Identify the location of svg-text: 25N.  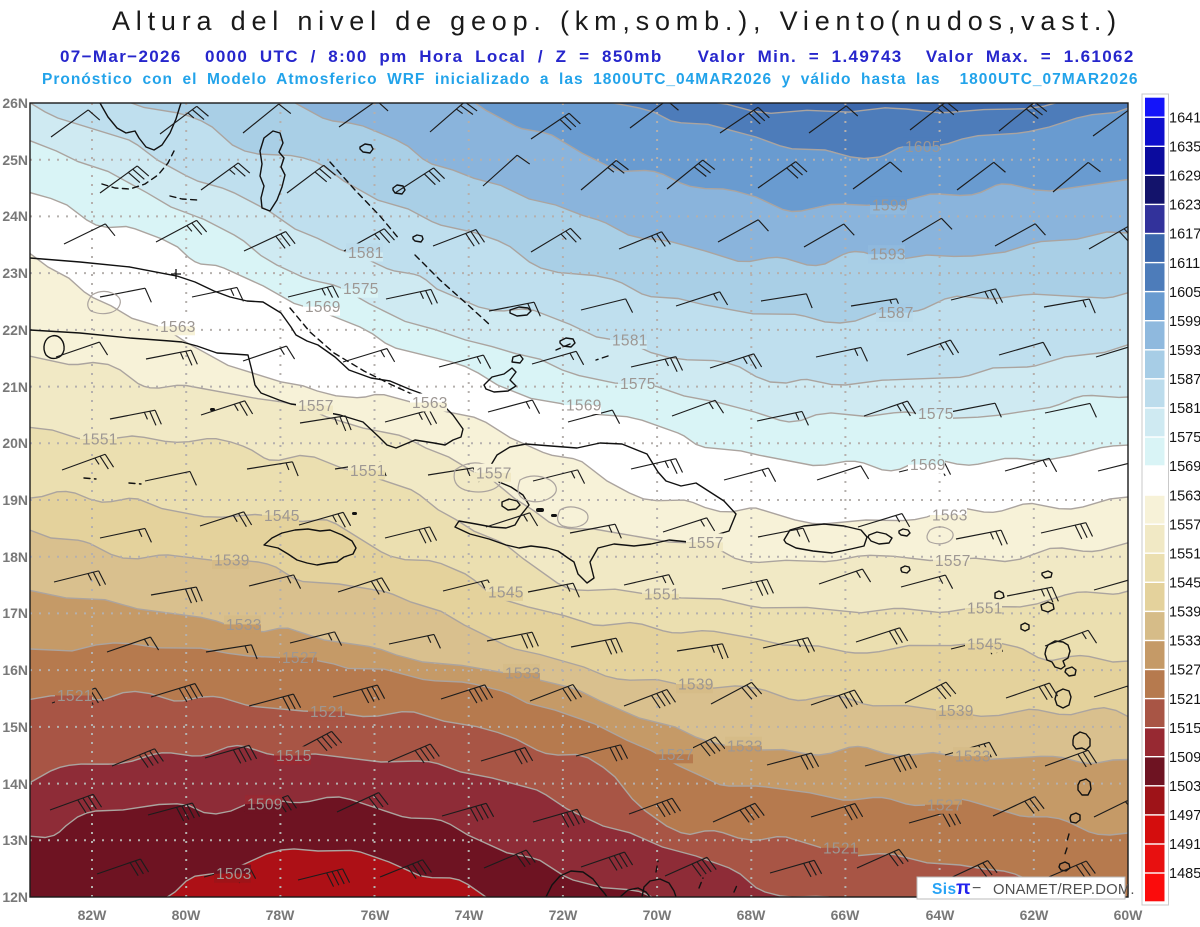
(15, 160).